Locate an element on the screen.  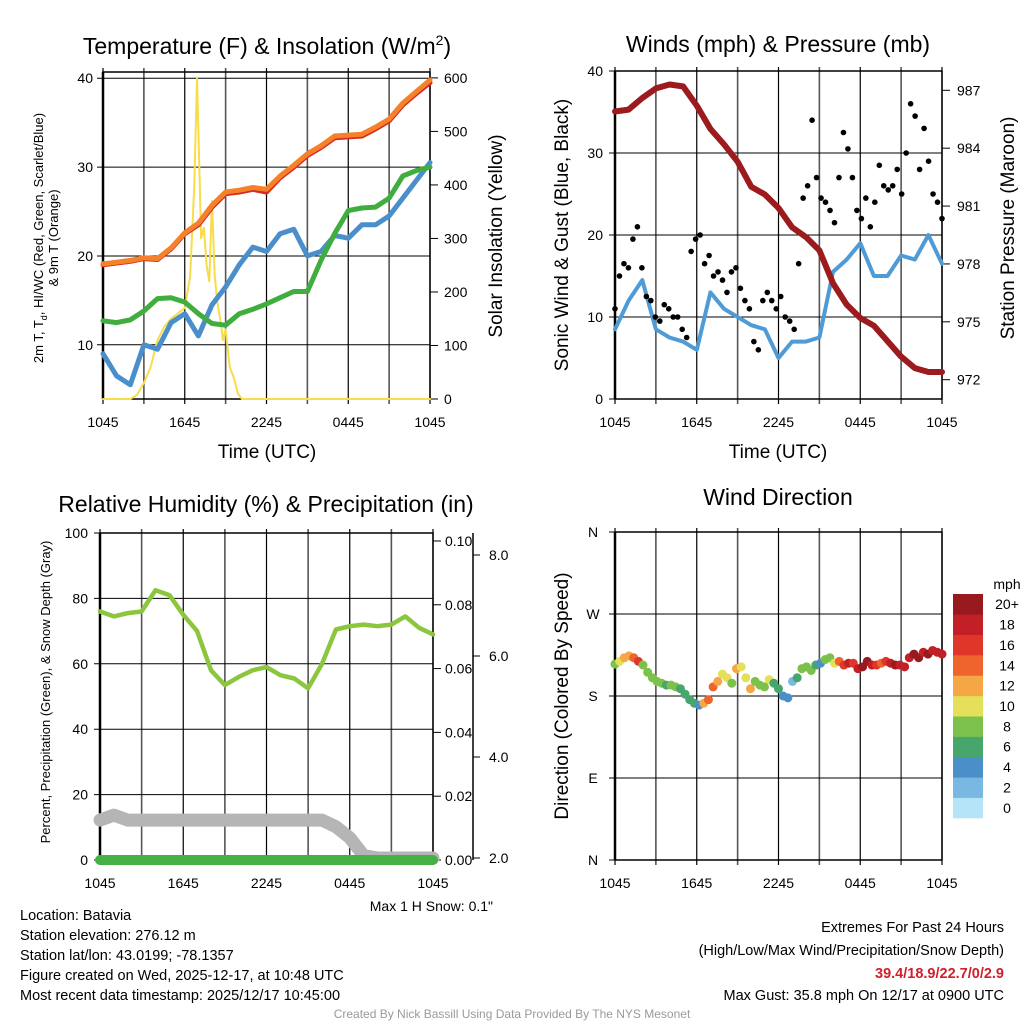
y2-tick-label: 600 is located at coordinates (456, 78).